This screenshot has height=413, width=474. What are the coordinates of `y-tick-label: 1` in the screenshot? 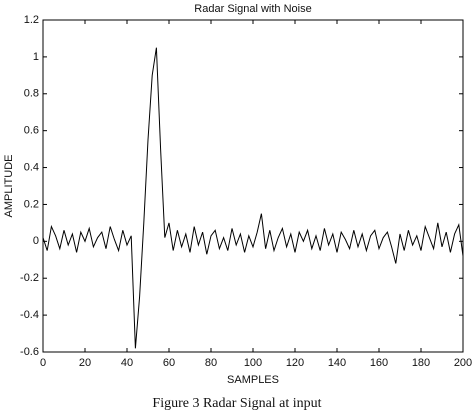 It's located at (36, 57).